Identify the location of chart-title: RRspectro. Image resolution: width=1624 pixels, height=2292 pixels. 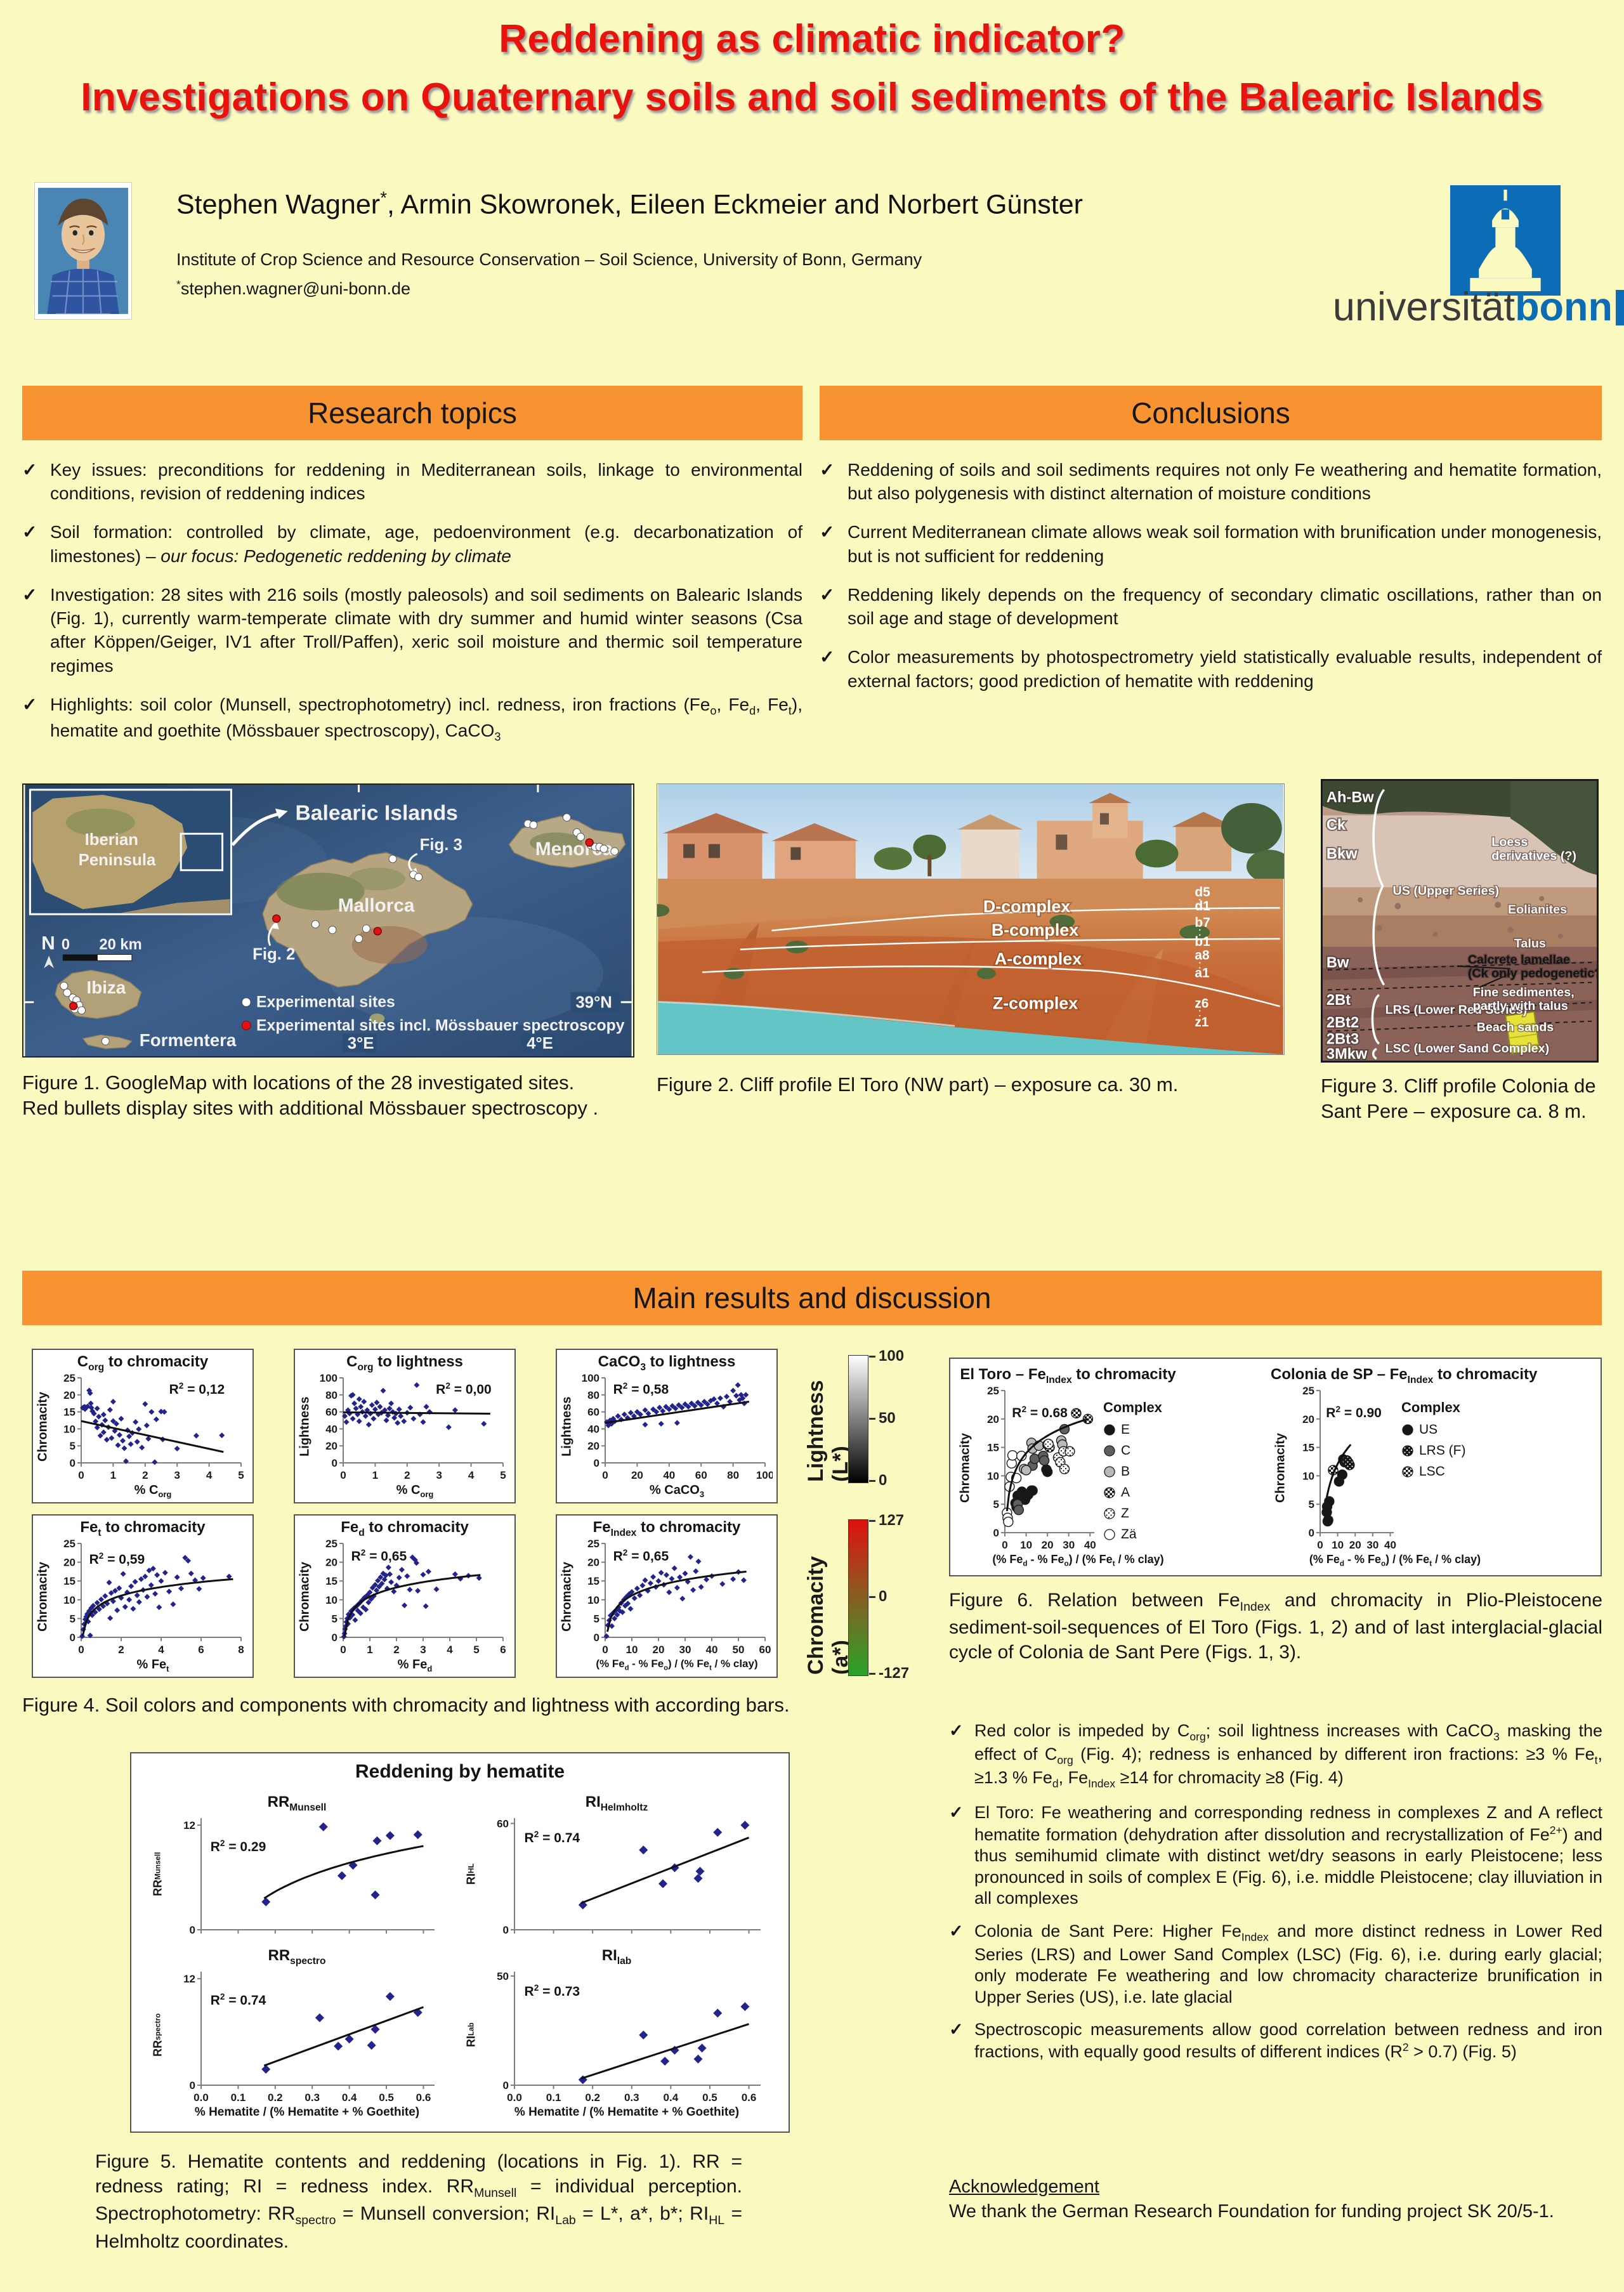
(297, 1957).